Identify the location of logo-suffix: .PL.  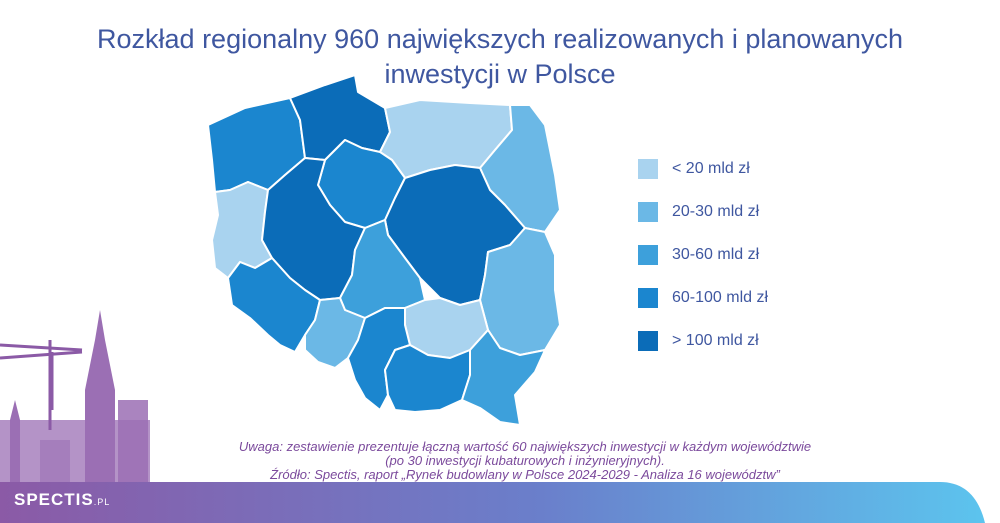
(102, 502).